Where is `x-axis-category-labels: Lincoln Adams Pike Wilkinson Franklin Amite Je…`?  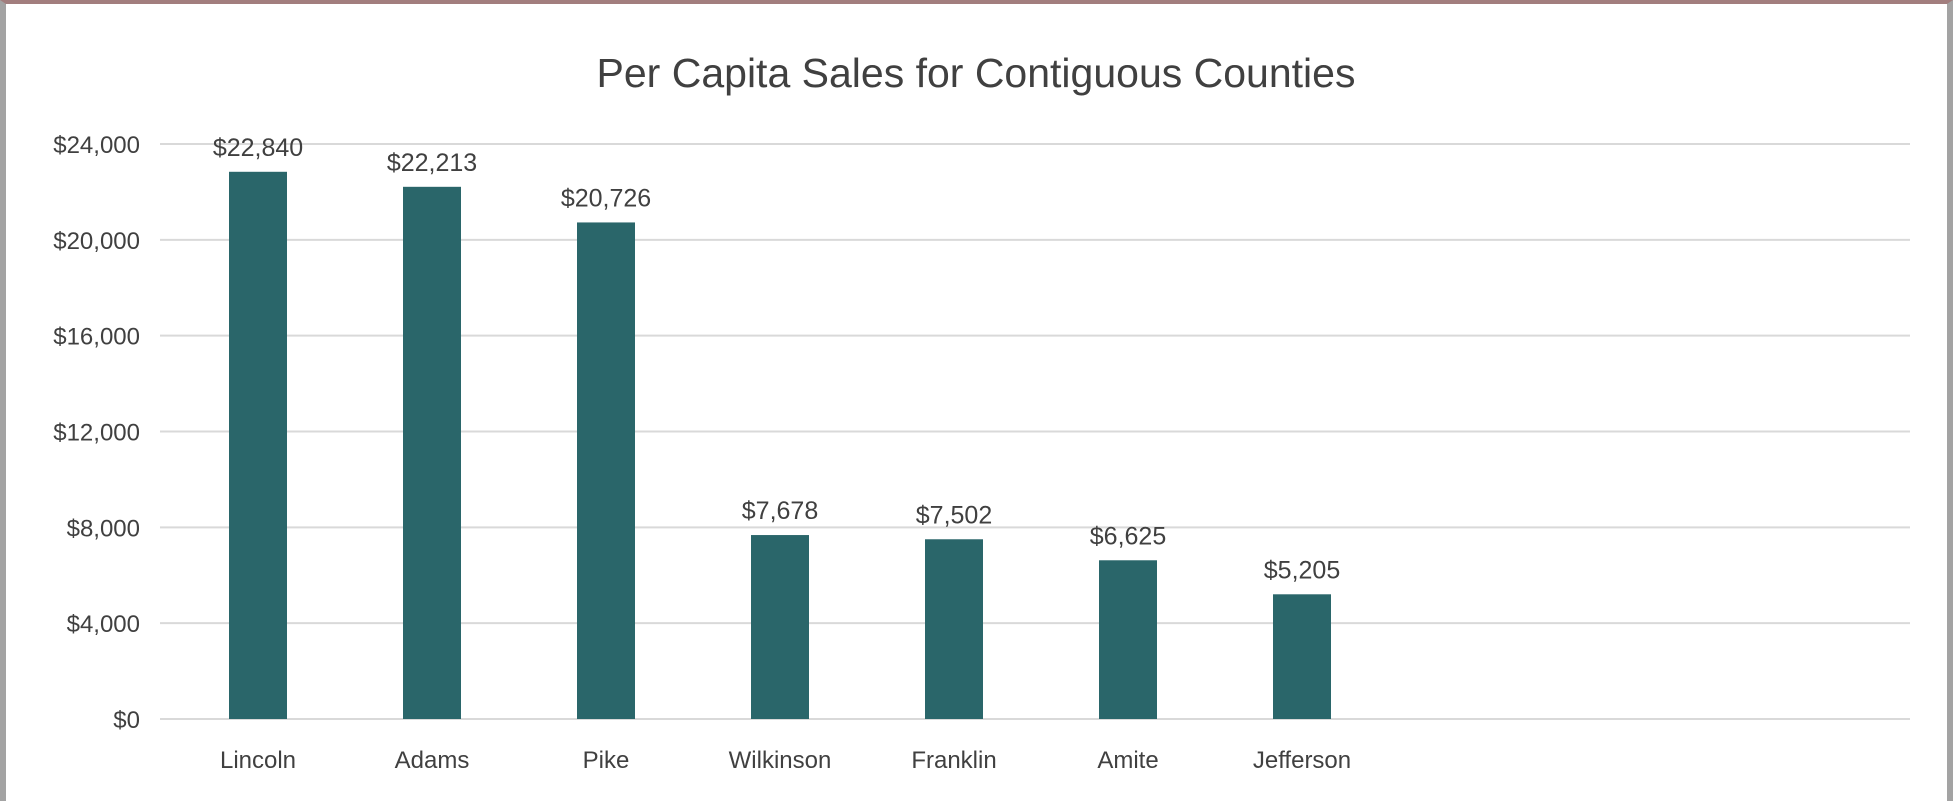 x-axis-category-labels: Lincoln Adams Pike Wilkinson Franklin Amite Je… is located at coordinates (785, 760).